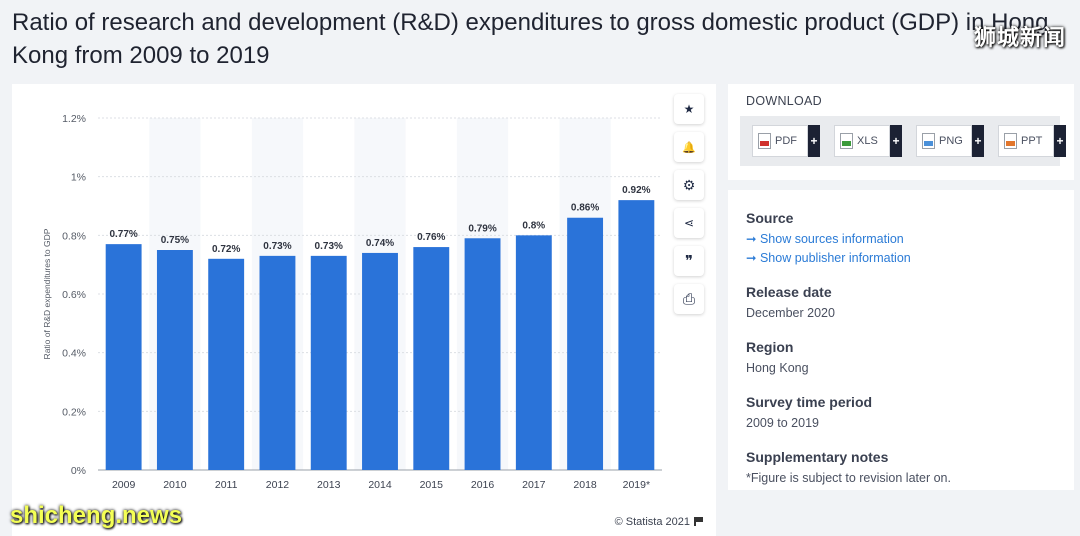 The image size is (1080, 536). Describe the element at coordinates (380, 243) in the screenshot. I see `data-label: 0.74%` at that location.